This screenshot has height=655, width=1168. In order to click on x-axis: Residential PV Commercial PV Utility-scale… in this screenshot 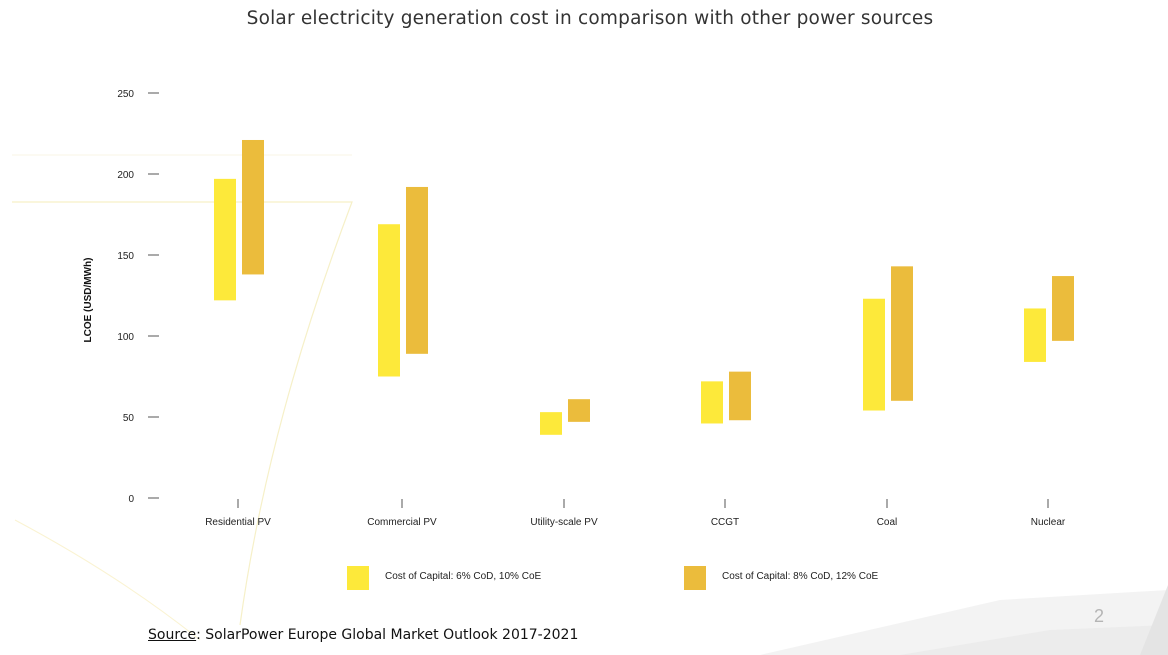, I will do `click(635, 513)`.